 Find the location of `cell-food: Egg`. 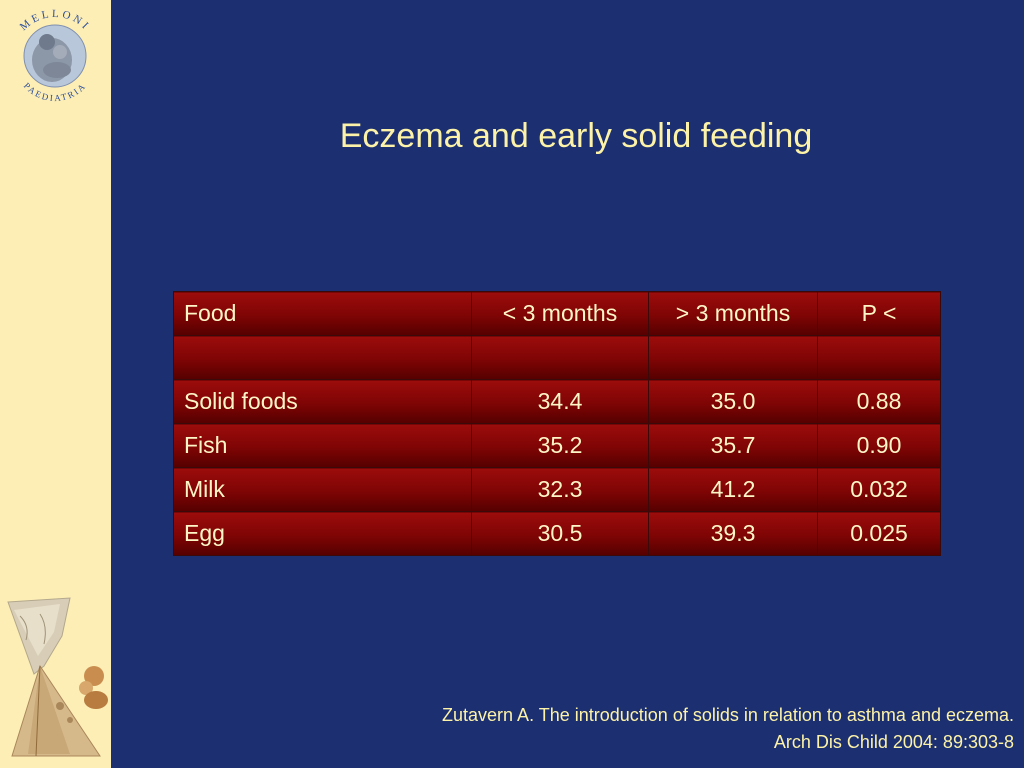

cell-food: Egg is located at coordinates (322, 533).